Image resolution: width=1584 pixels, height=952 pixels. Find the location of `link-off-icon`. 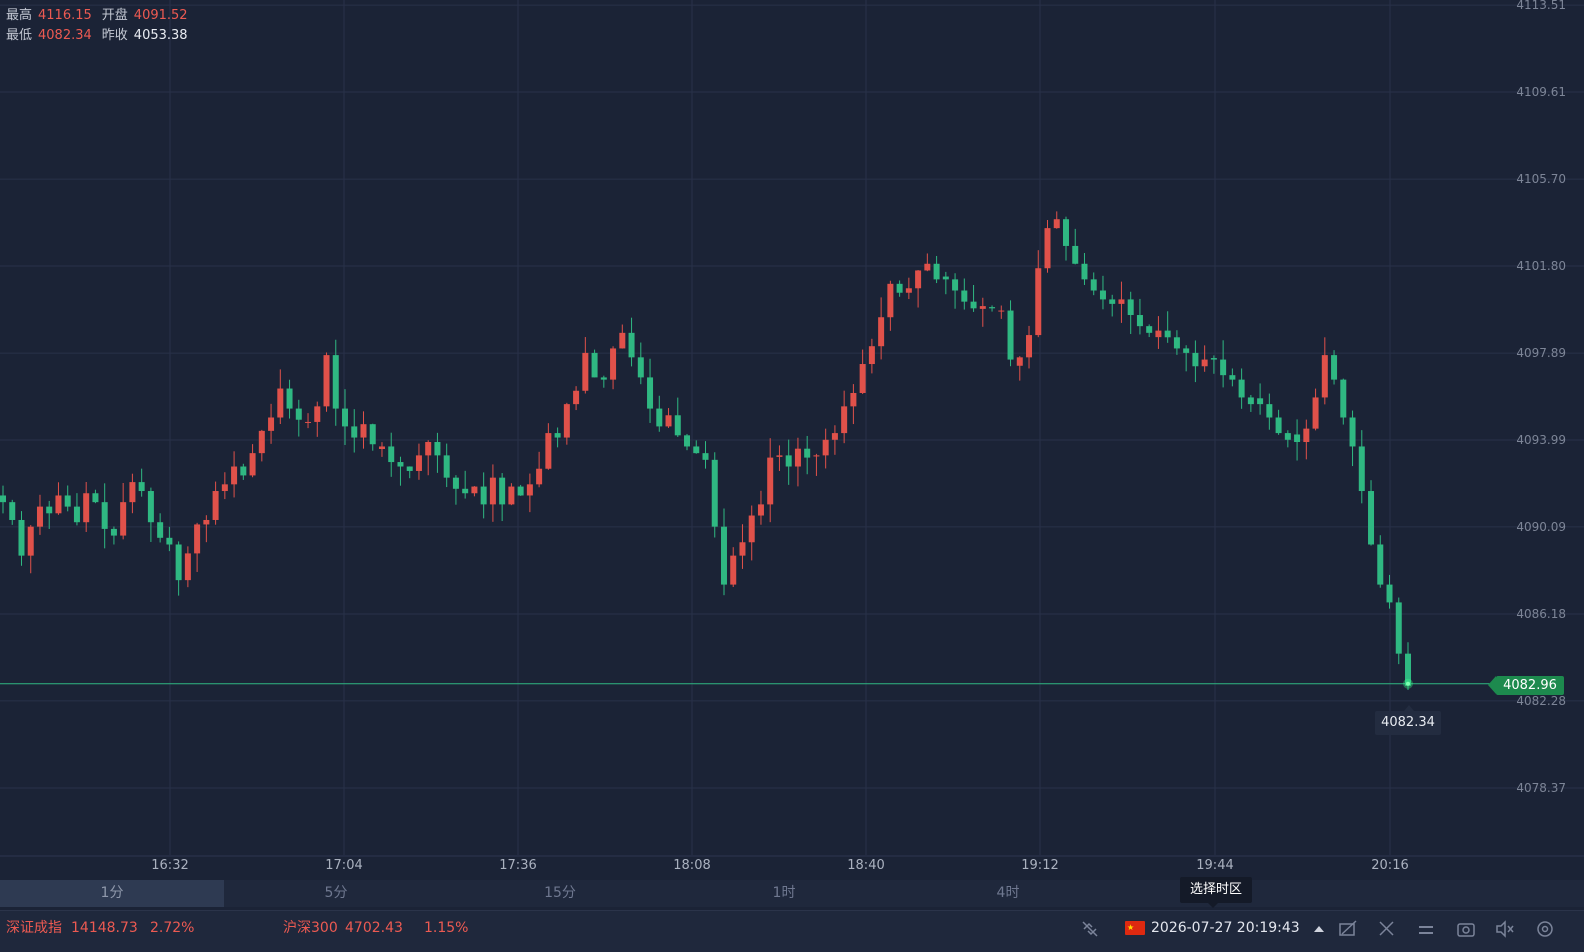

link-off-icon is located at coordinates (1090, 929).